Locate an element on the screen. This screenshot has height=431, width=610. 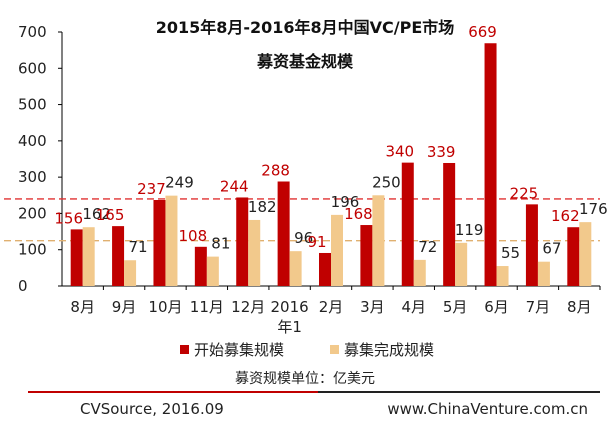
data-label-start: 91 is located at coordinates (316, 242).